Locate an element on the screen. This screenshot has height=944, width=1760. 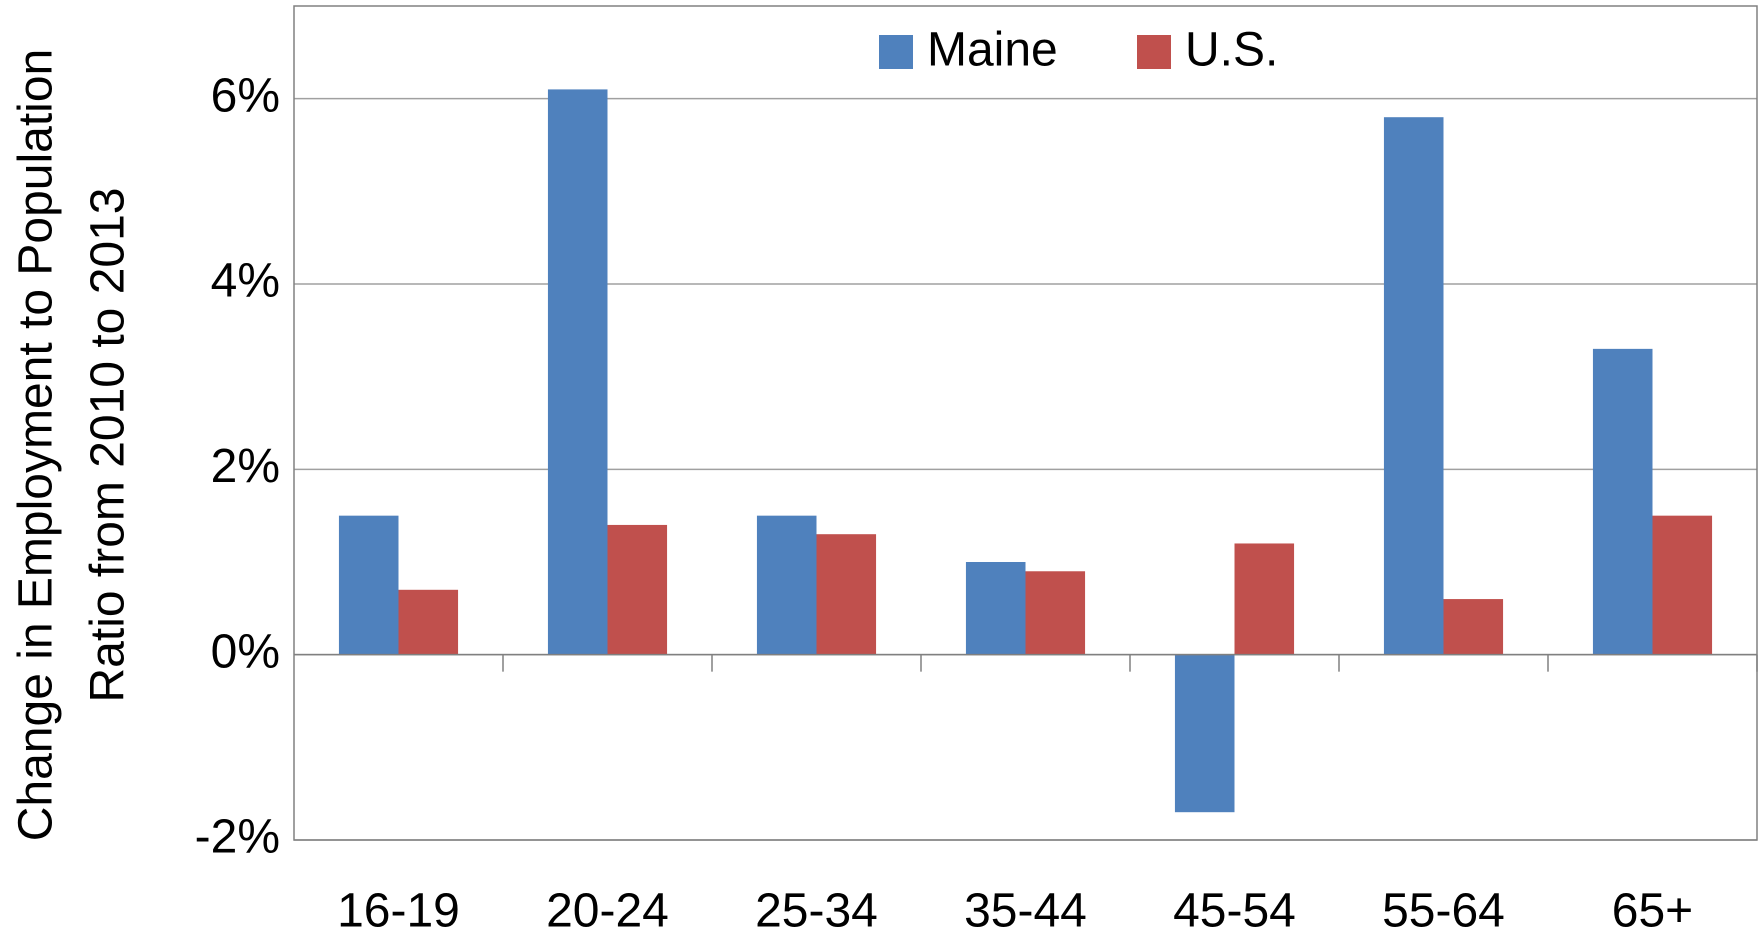
x-tick-label: 20-24 is located at coordinates (607, 911).